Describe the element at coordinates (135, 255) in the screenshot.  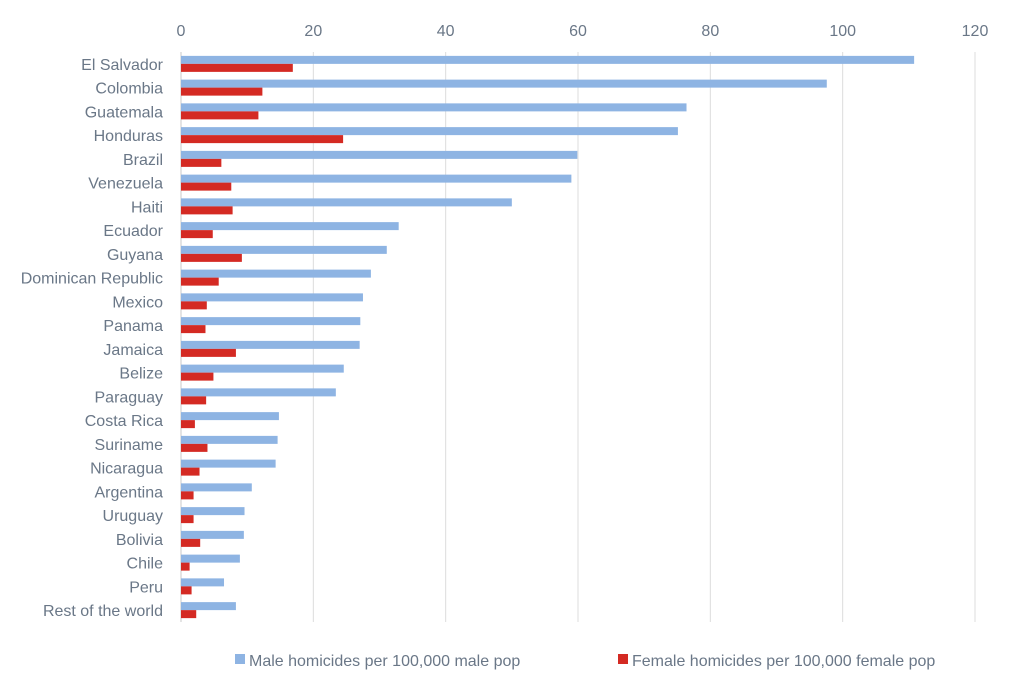
I see `category-label: Guyana` at that location.